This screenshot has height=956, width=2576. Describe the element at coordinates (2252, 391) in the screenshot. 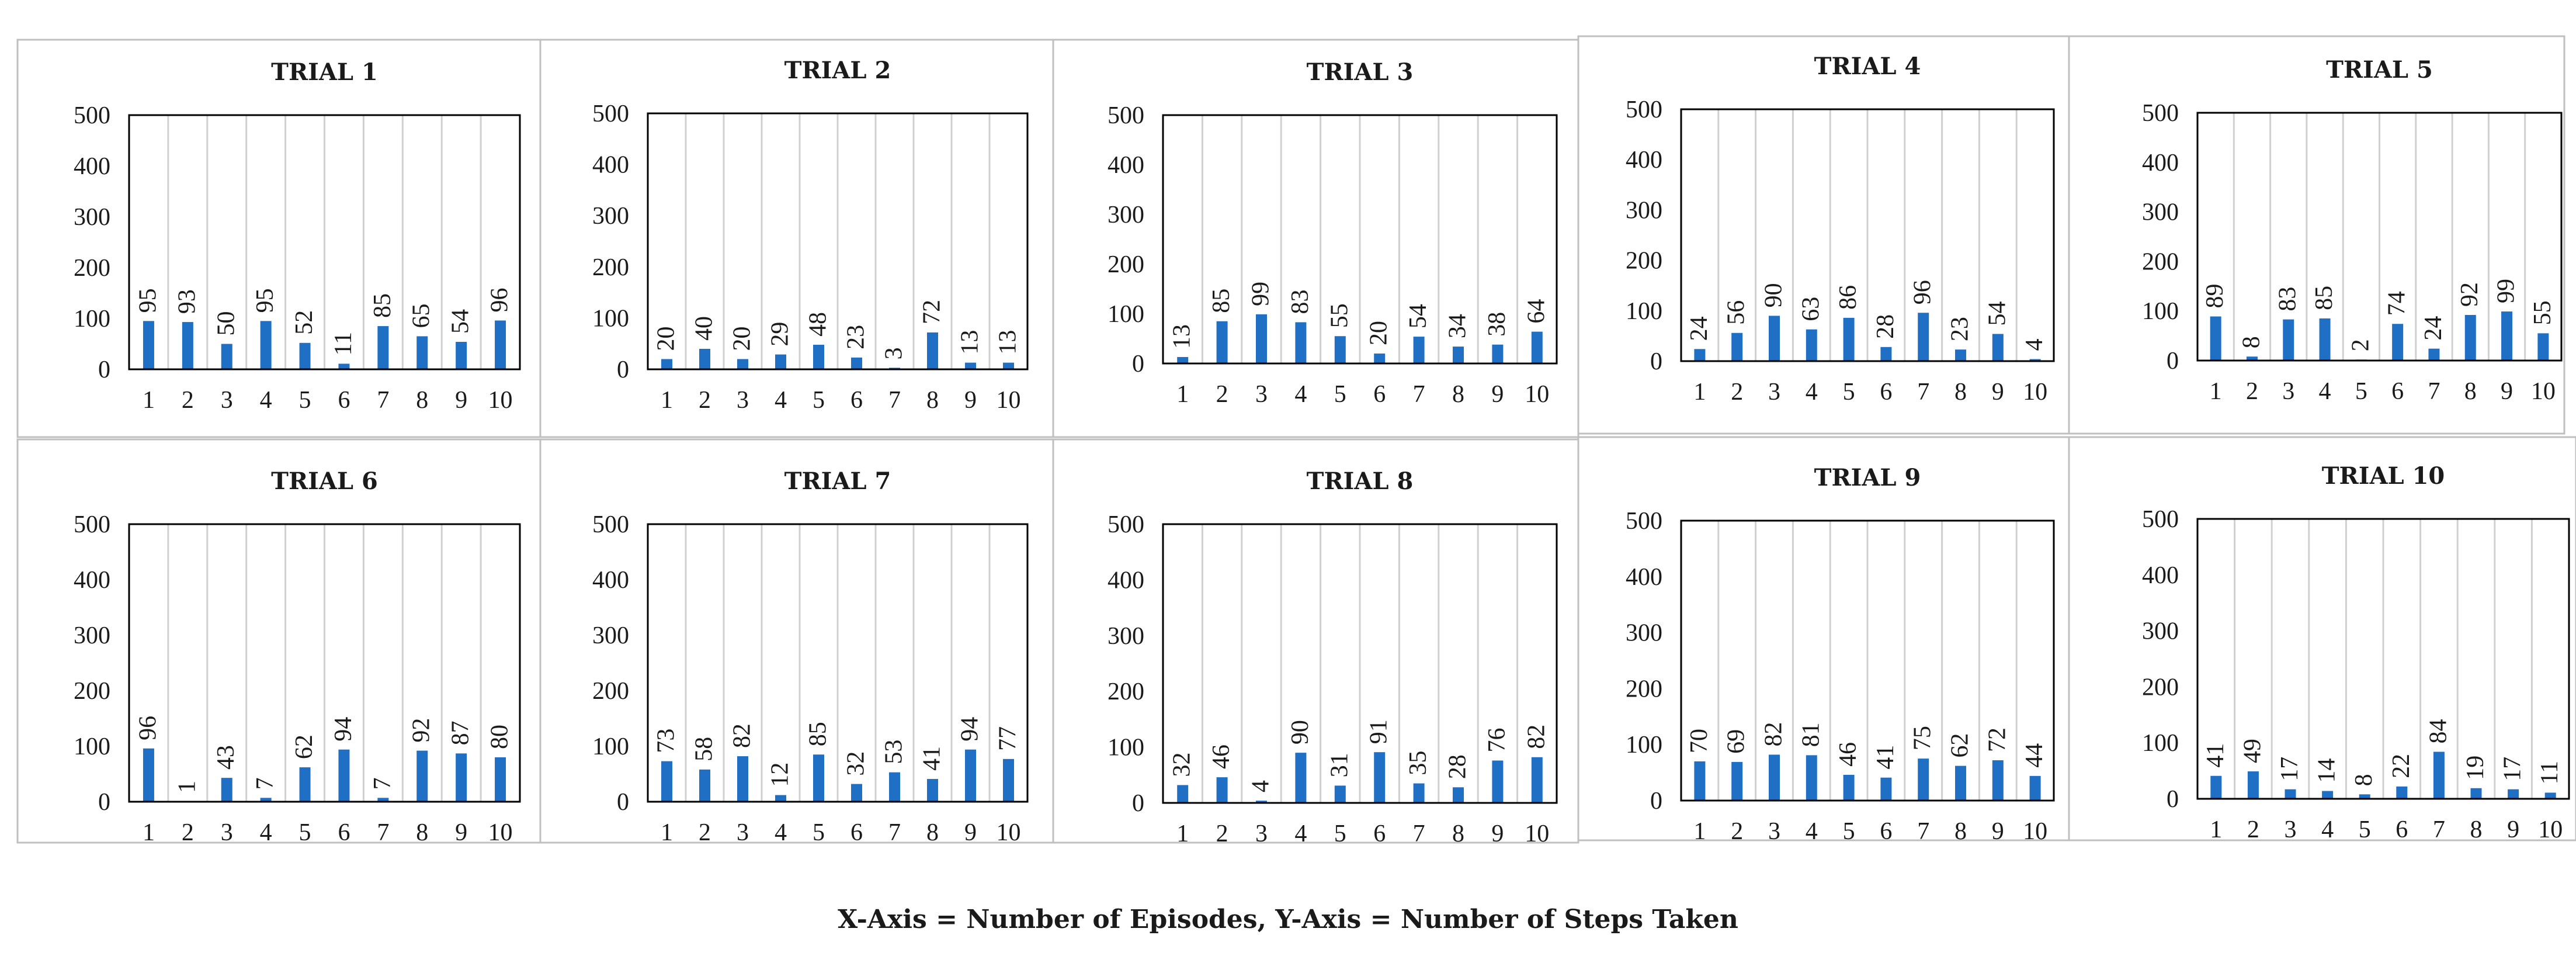

I see `trial-5-xtick-2: 2` at that location.